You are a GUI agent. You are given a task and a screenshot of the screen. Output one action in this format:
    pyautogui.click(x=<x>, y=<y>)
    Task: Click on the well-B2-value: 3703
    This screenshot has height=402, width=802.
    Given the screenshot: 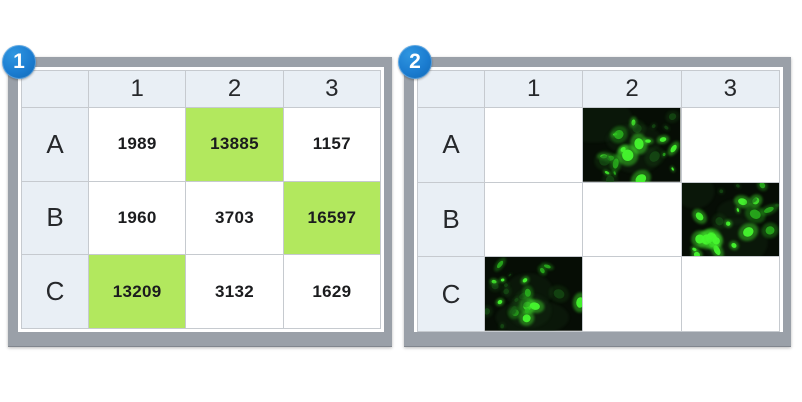 What is the action you would take?
    pyautogui.click(x=234, y=218)
    